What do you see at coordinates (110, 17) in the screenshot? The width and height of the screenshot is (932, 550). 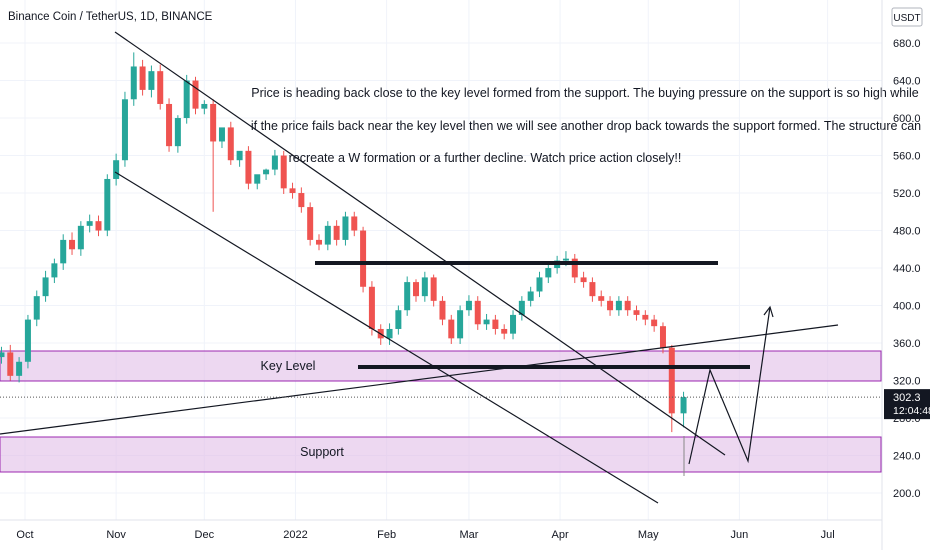 I see `chart-title: Binance Coin / TetherUS, 1D, BINANCE` at bounding box center [110, 17].